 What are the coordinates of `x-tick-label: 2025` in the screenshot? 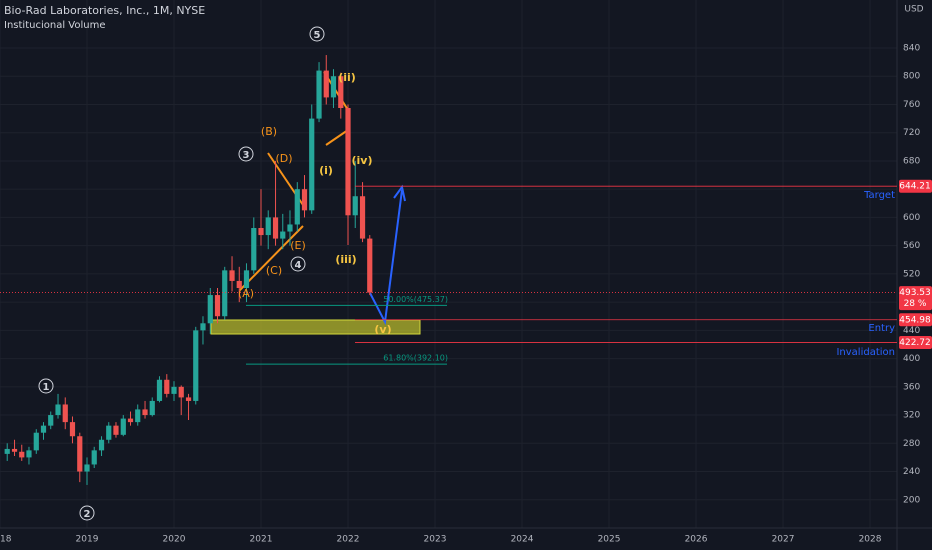 It's located at (609, 540).